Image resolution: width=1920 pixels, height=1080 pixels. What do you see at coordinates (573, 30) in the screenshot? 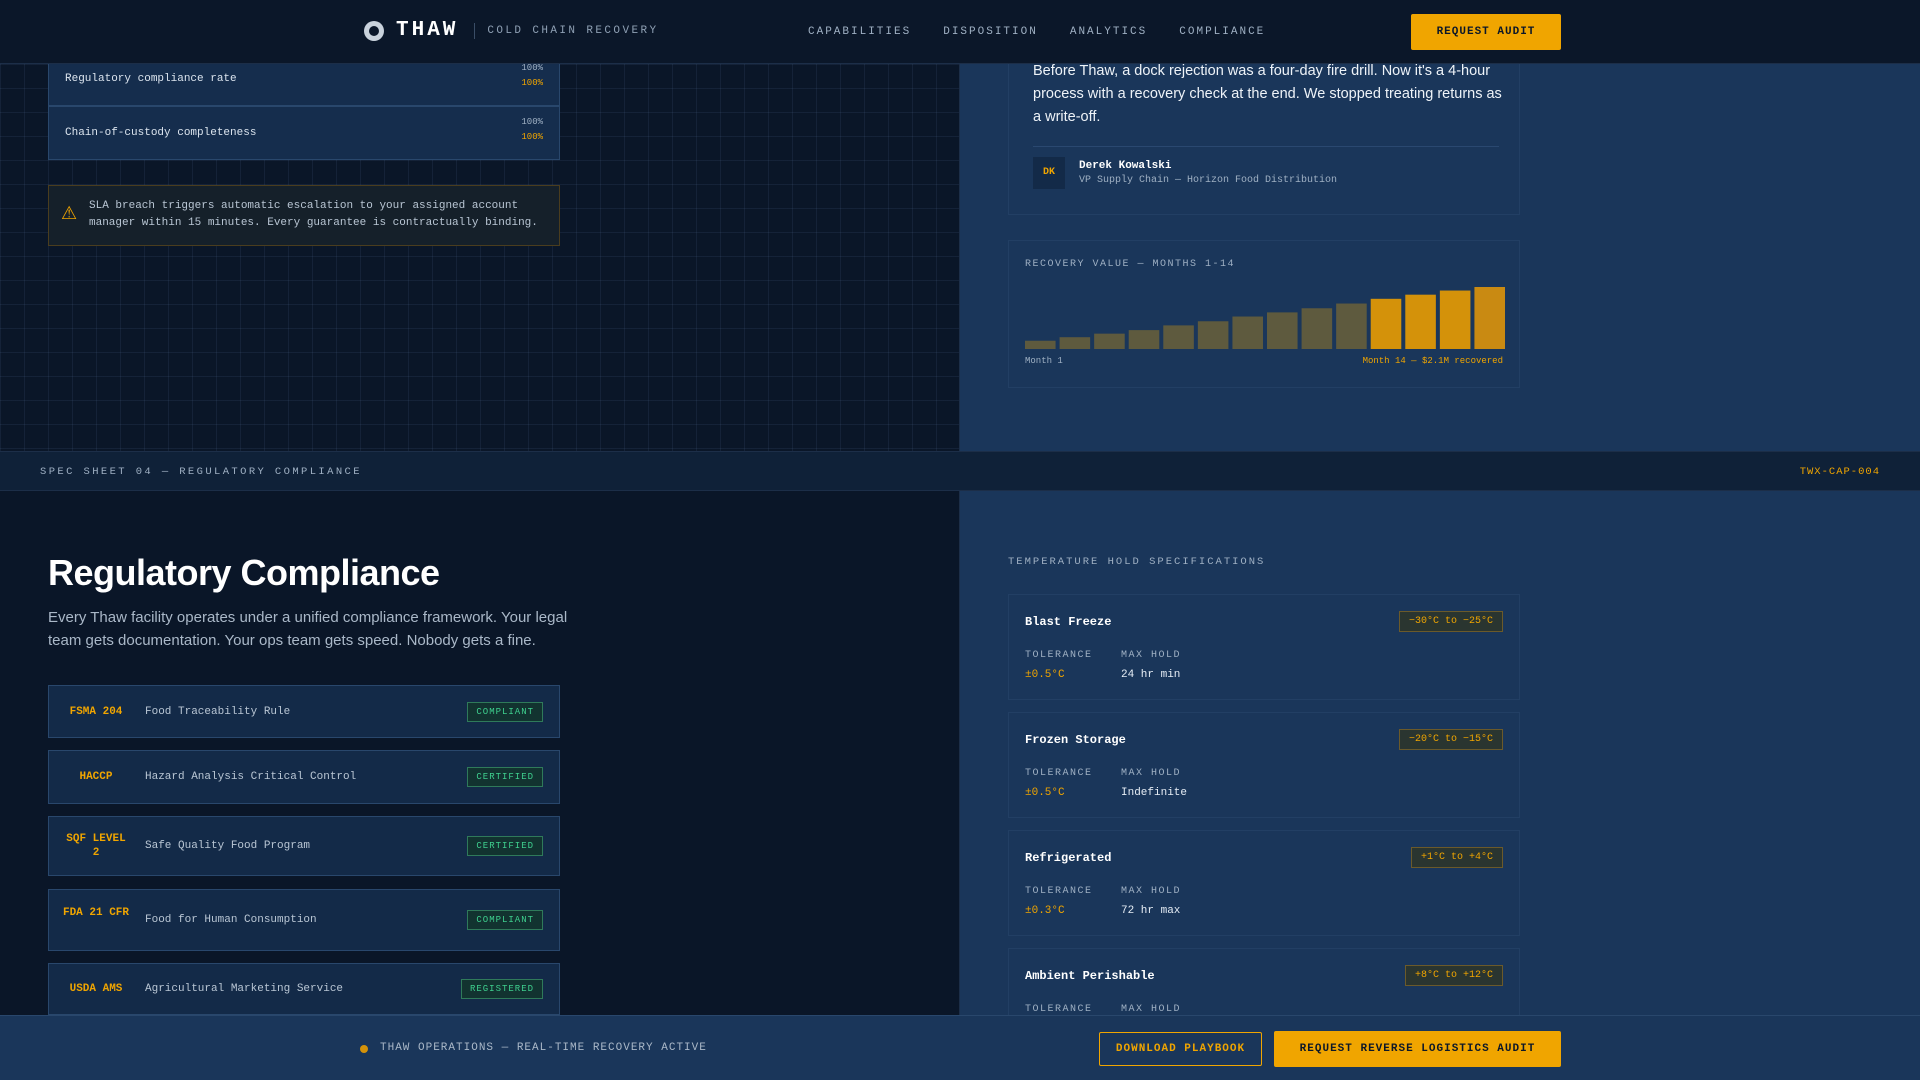
I see `brand-tagline: COLD CHAIN RECOVERY` at bounding box center [573, 30].